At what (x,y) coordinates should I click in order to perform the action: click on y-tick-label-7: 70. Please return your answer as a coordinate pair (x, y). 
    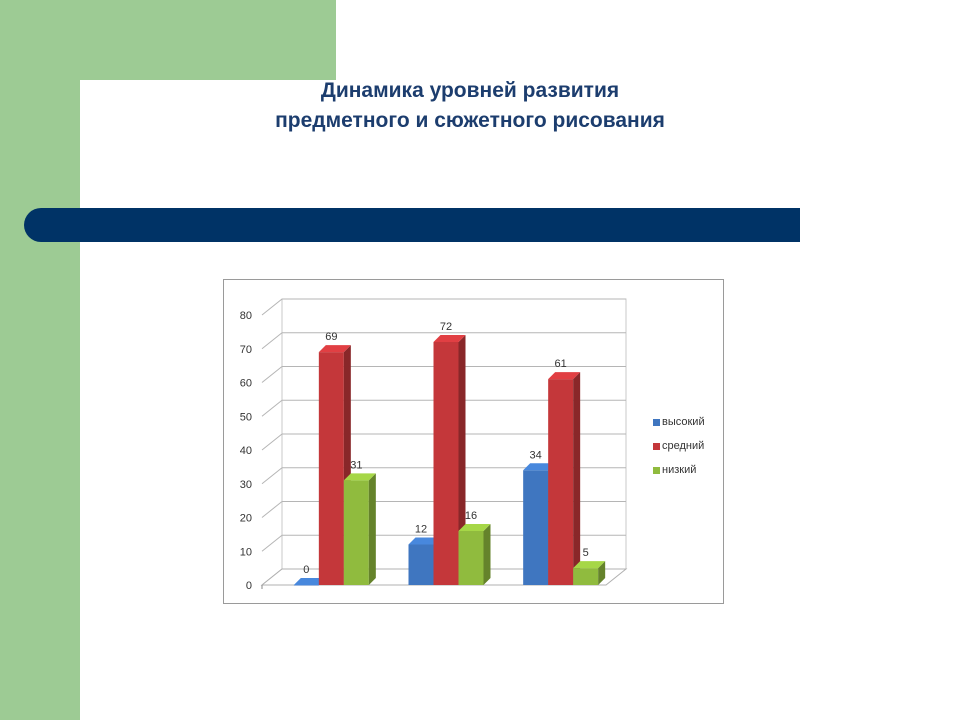
    Looking at the image, I should click on (246, 350).